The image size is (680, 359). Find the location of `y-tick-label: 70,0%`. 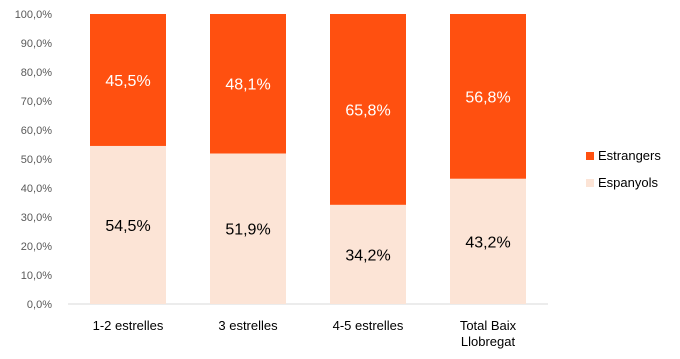

y-tick-label: 70,0% is located at coordinates (36, 102).